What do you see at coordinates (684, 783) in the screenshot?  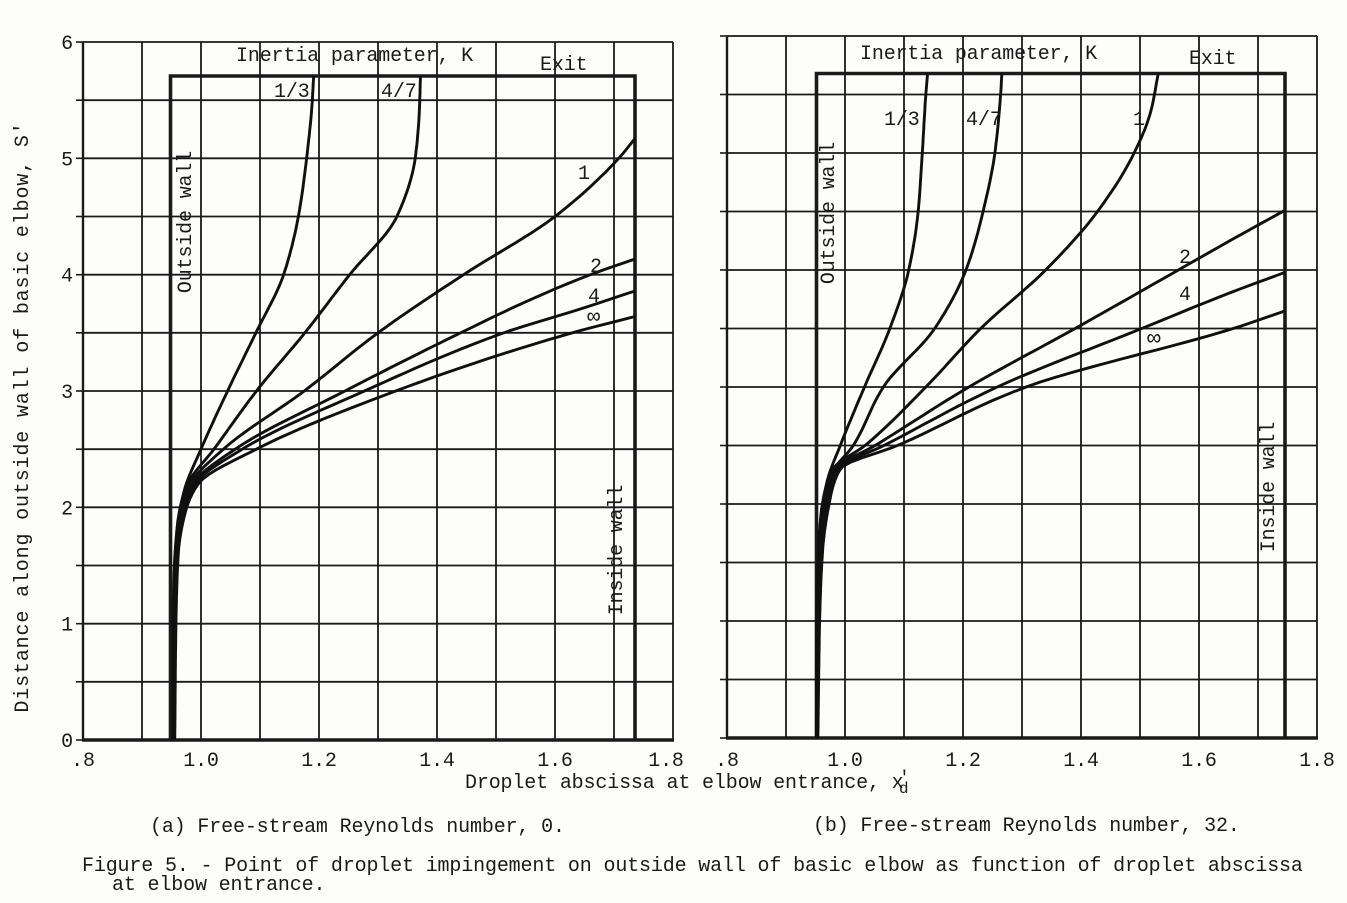 I see `svg-text:Droplet abscissa at elbow entr: Droplet abscissa at elbow entrance, x` at bounding box center [684, 783].